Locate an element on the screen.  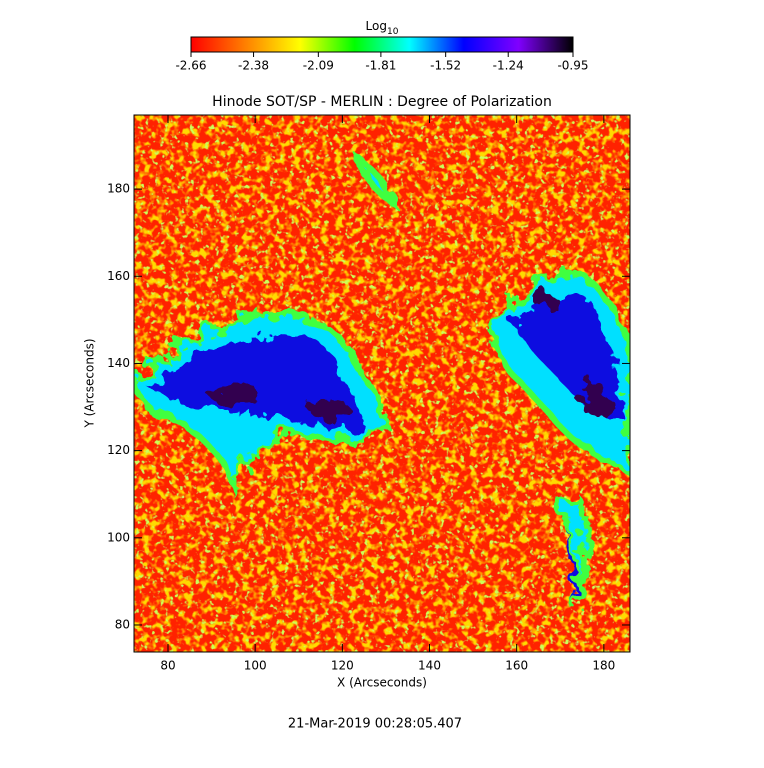
x-tick-label: 160 is located at coordinates (516, 666).